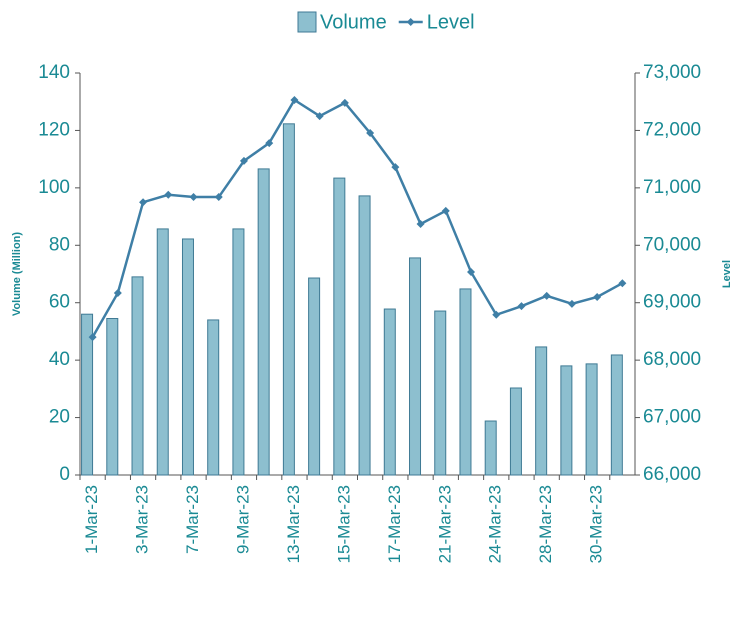 The width and height of the screenshot is (734, 617). What do you see at coordinates (59, 244) in the screenshot?
I see `y-tick-label: 80` at bounding box center [59, 244].